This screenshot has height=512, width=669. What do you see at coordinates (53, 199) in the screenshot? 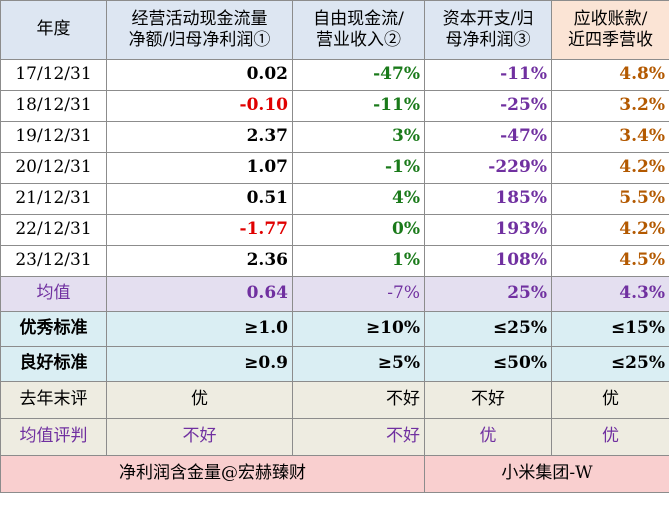
I see `row-date: 21/12/31` at bounding box center [53, 199].